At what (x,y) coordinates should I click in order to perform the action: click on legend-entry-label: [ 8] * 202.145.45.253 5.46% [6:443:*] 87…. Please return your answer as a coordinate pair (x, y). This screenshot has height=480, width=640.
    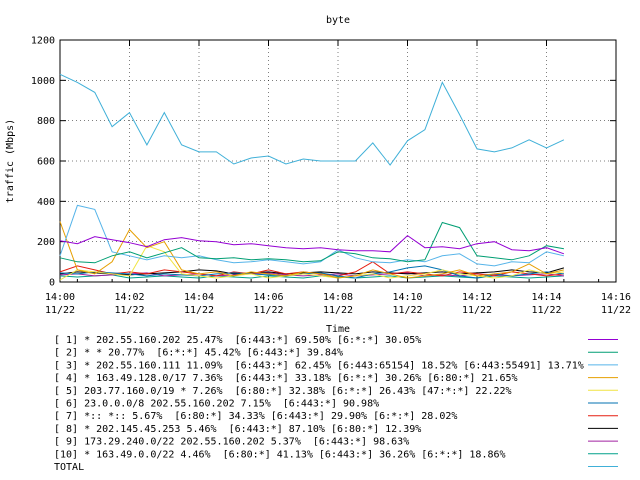
    Looking at the image, I should click on (237, 429).